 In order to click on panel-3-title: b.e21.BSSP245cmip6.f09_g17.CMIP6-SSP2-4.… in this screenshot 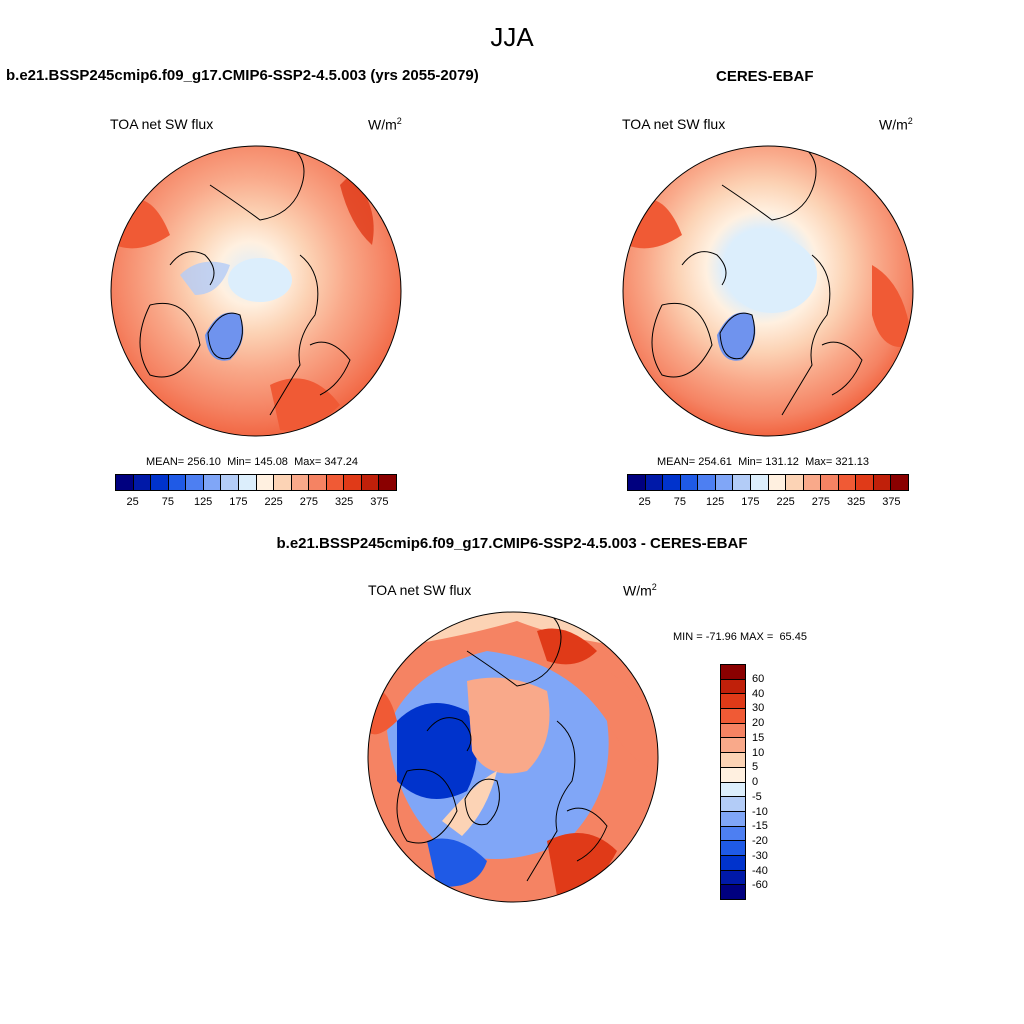, I will do `click(512, 543)`.